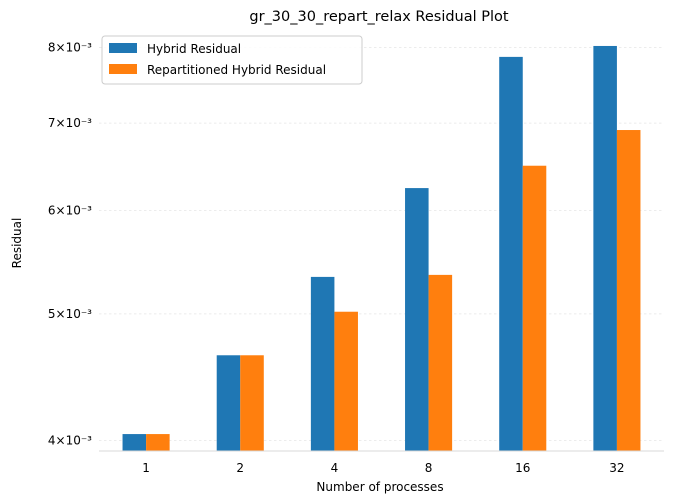 The image size is (673, 504). Describe the element at coordinates (236, 70) in the screenshot. I see `legend-label-repartitioned: Repartitioned Hybrid Residual` at that location.